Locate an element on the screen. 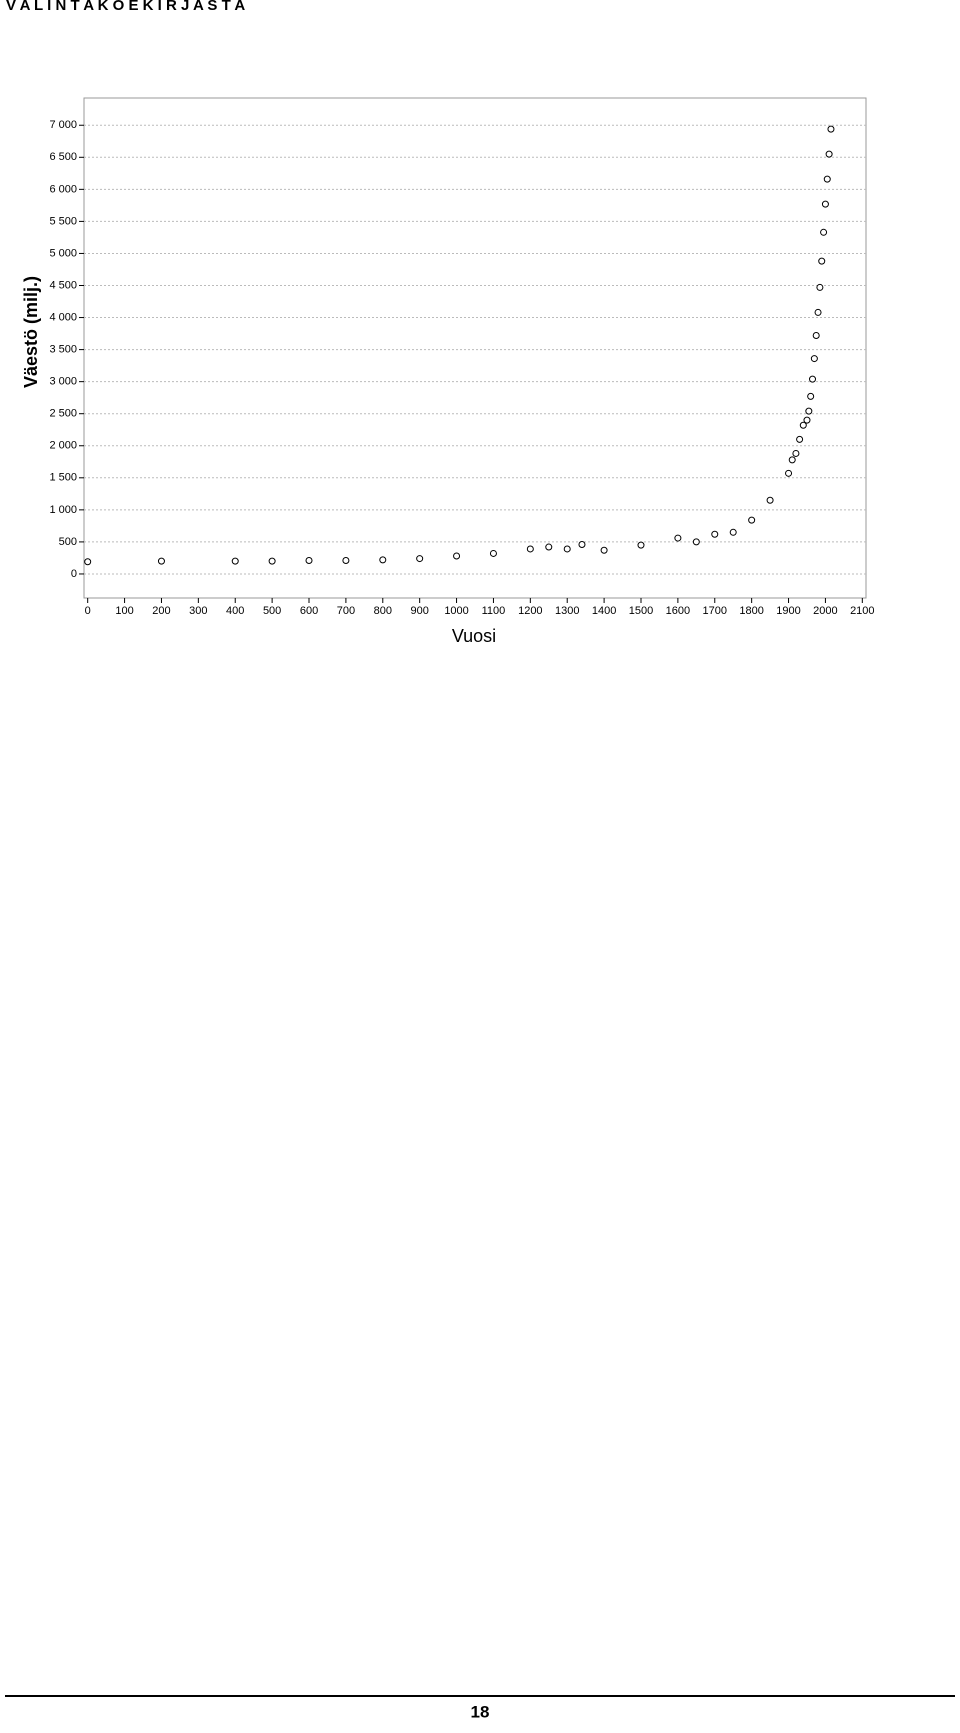  y-tick-label: 1 000 is located at coordinates (63, 510).